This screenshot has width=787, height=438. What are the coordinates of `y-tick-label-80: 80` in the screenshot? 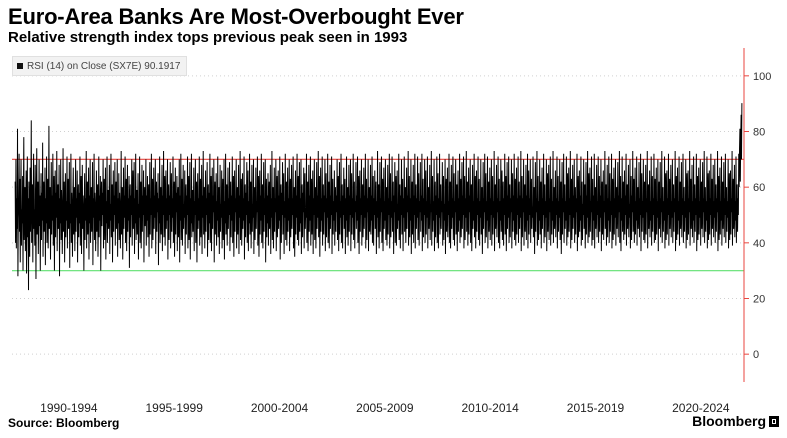 It's located at (759, 133).